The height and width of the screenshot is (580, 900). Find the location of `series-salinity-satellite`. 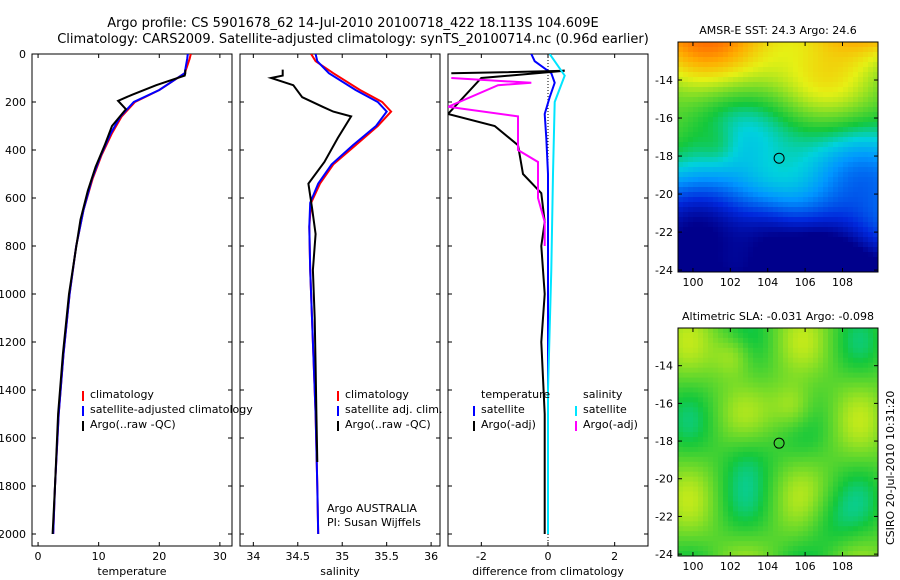

series-salinity-satellite is located at coordinates (556, 294).